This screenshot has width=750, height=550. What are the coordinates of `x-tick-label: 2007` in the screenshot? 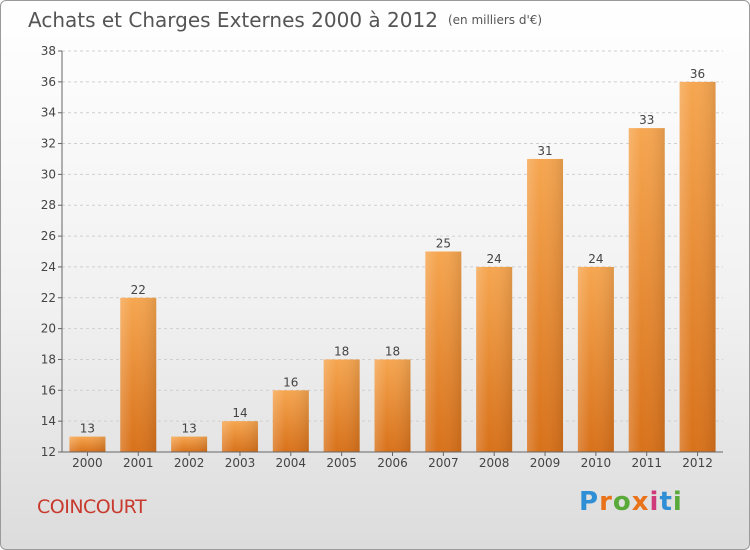 It's located at (443, 463).